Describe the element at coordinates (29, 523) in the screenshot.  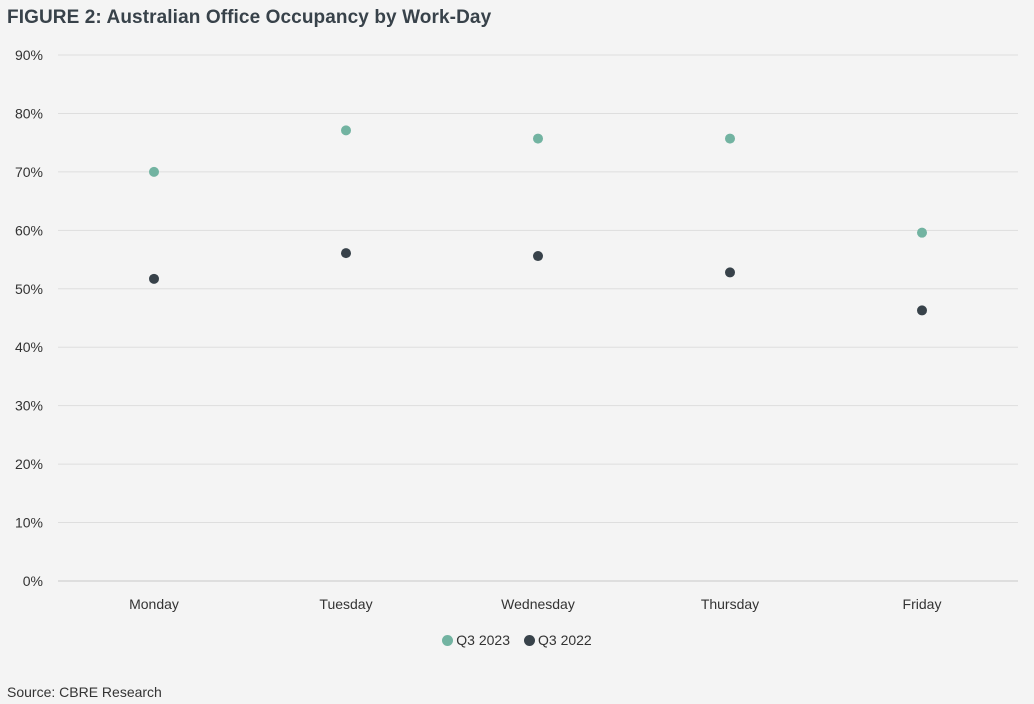
I see `y-tick-label: 10%` at that location.